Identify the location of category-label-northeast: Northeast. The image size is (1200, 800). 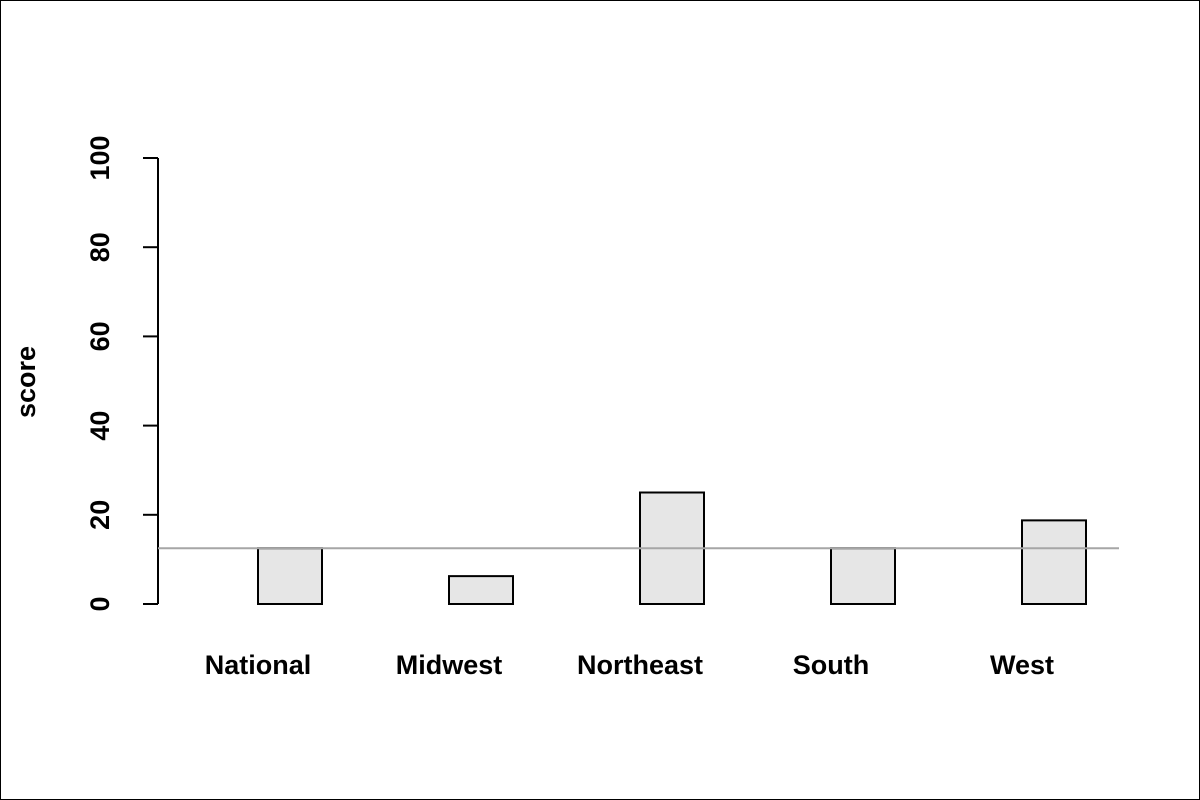
(640, 665).